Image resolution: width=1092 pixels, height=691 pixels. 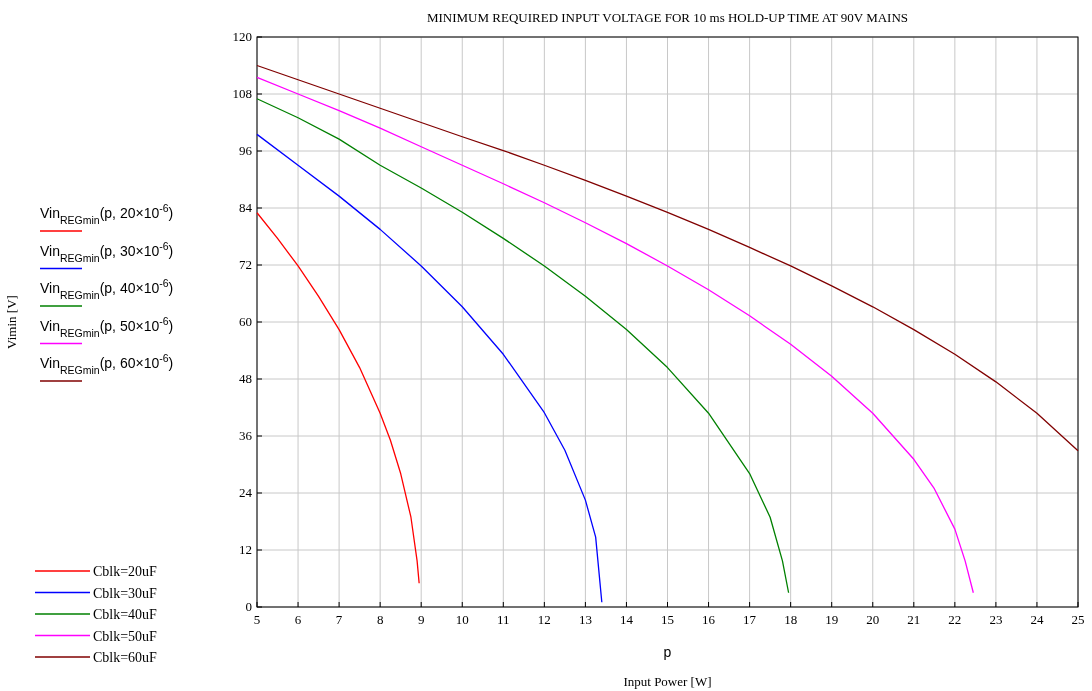 What do you see at coordinates (107, 289) in the screenshot?
I see `text: Vin$_{REGmin}$(p, 40×10$^{-6}$)` at bounding box center [107, 289].